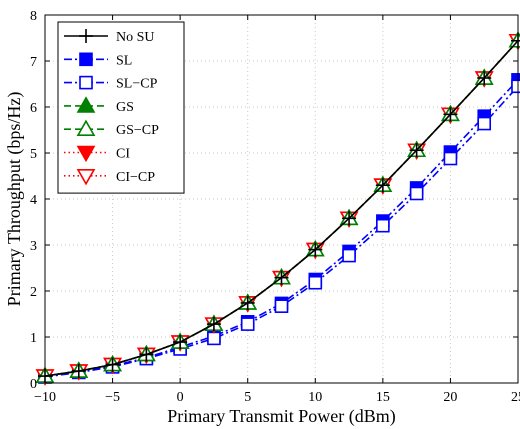 The width and height of the screenshot is (520, 429). I want to click on x-axis-label: Primary Transmit Power (dBm), so click(281, 416).